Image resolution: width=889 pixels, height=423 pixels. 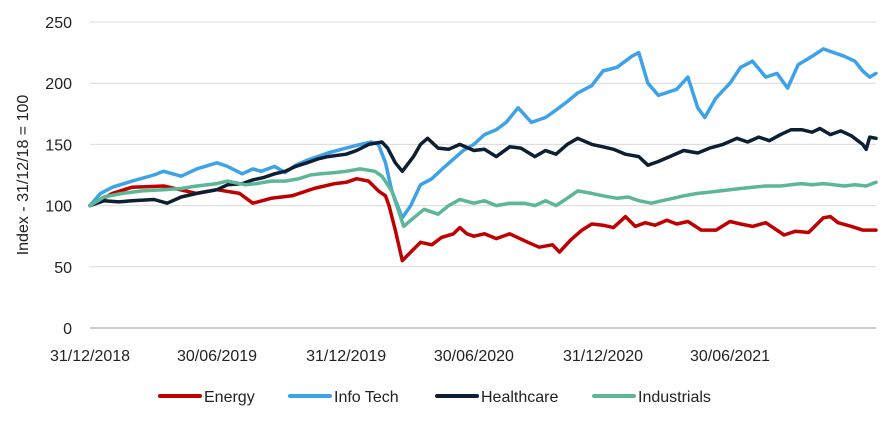 I want to click on x-tick-label: 31/12/2018, so click(x=90, y=356).